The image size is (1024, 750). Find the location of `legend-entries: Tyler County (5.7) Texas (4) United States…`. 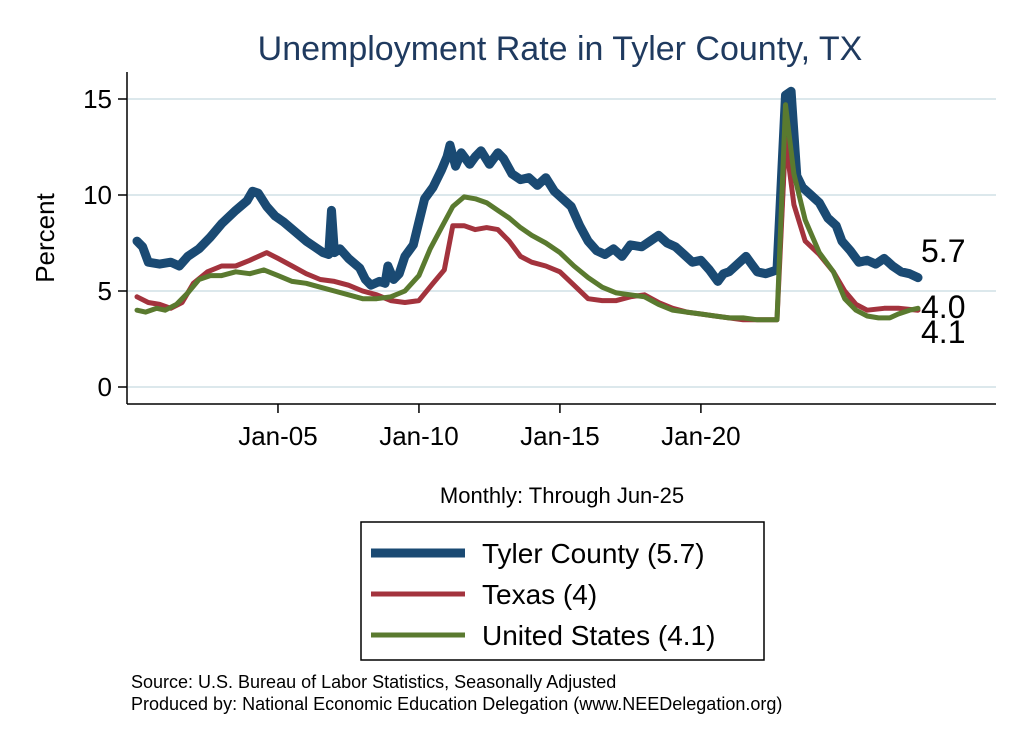

legend-entries: Tyler County (5.7) Texas (4) United States… is located at coordinates (543, 594).